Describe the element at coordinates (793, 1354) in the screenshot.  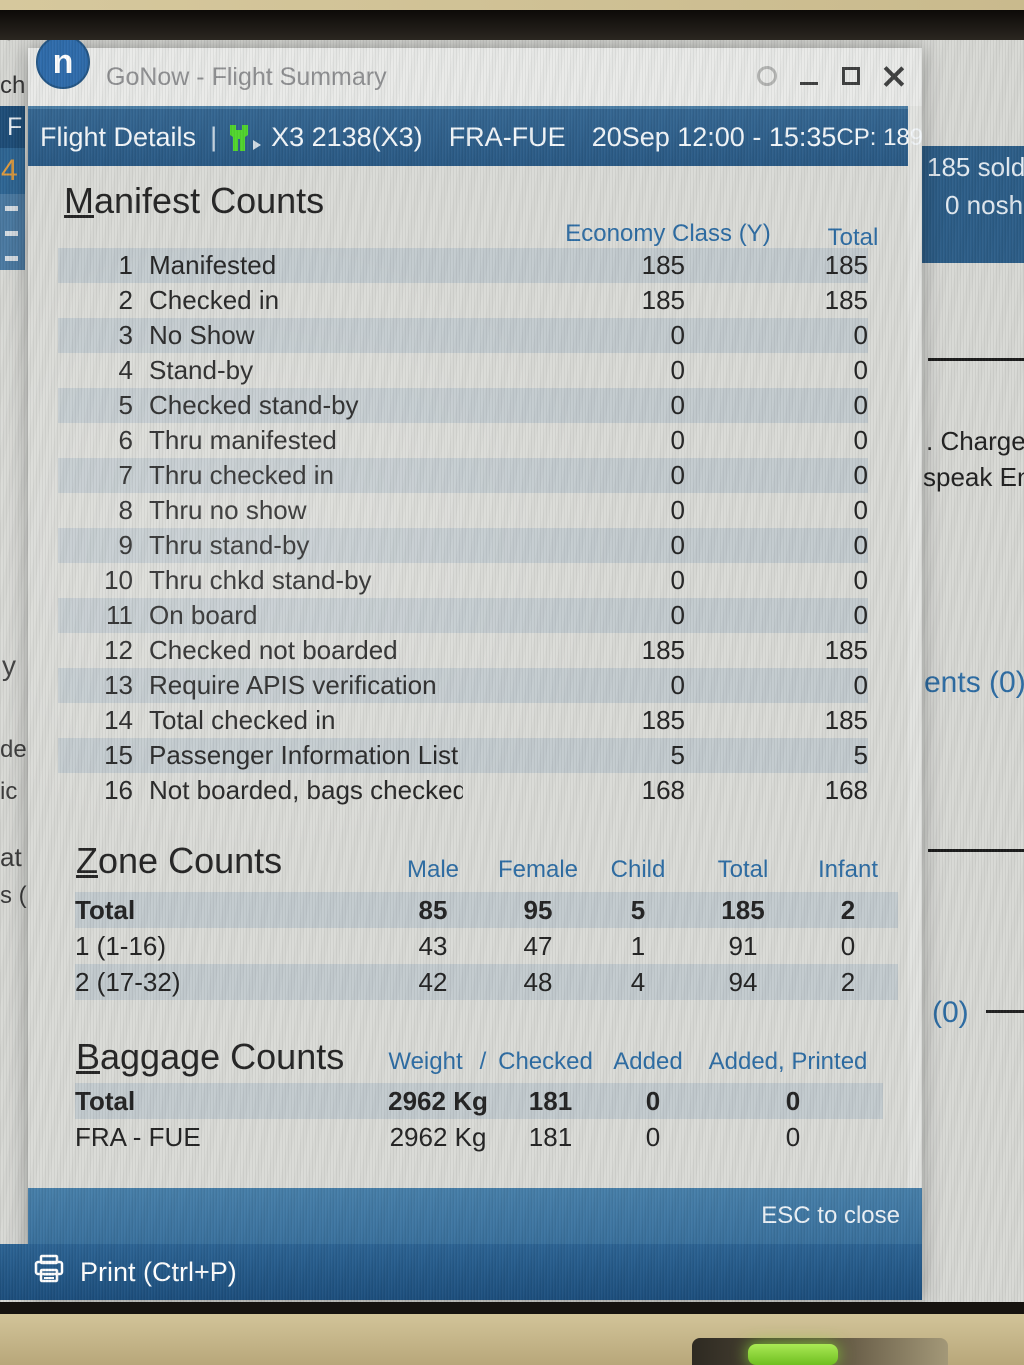
I see `power-led` at that location.